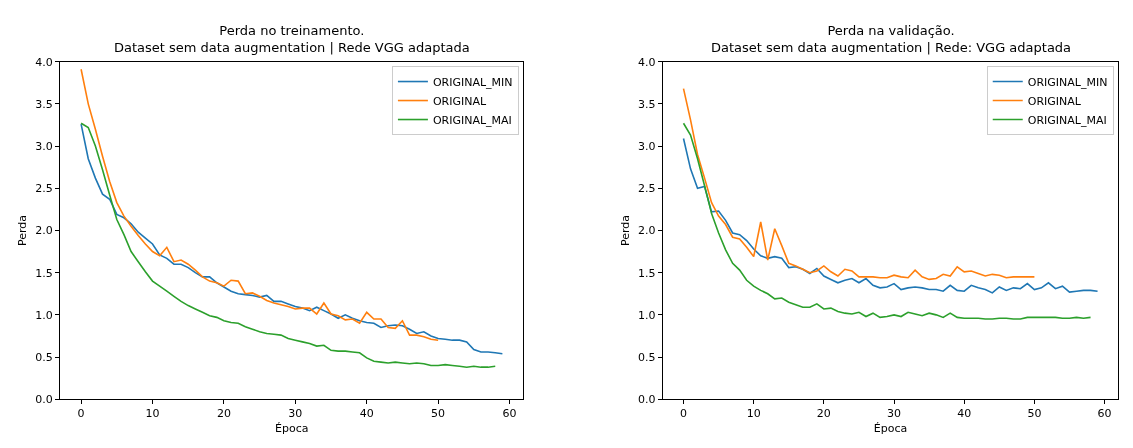 The height and width of the screenshot is (448, 1133). I want to click on chart-title: Perda no treinamento. Dataset sem data augmentation | Rede VGG adaptada, so click(292, 39).